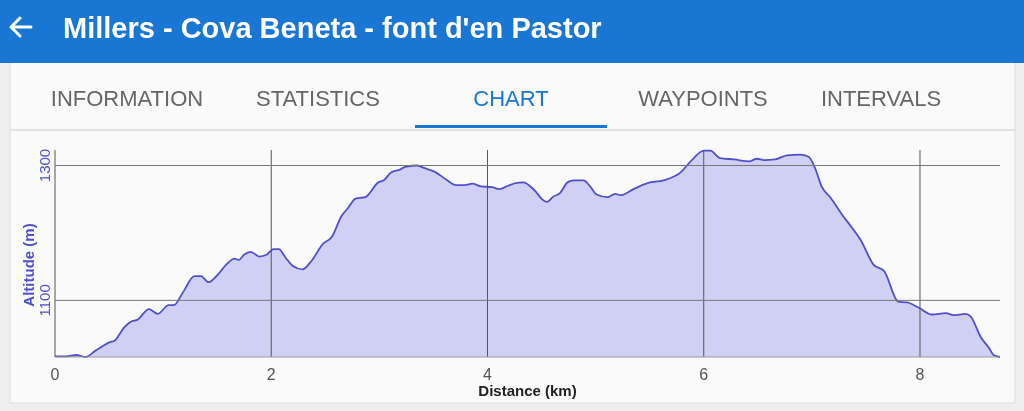  I want to click on text: STATISTICS, so click(318, 98).